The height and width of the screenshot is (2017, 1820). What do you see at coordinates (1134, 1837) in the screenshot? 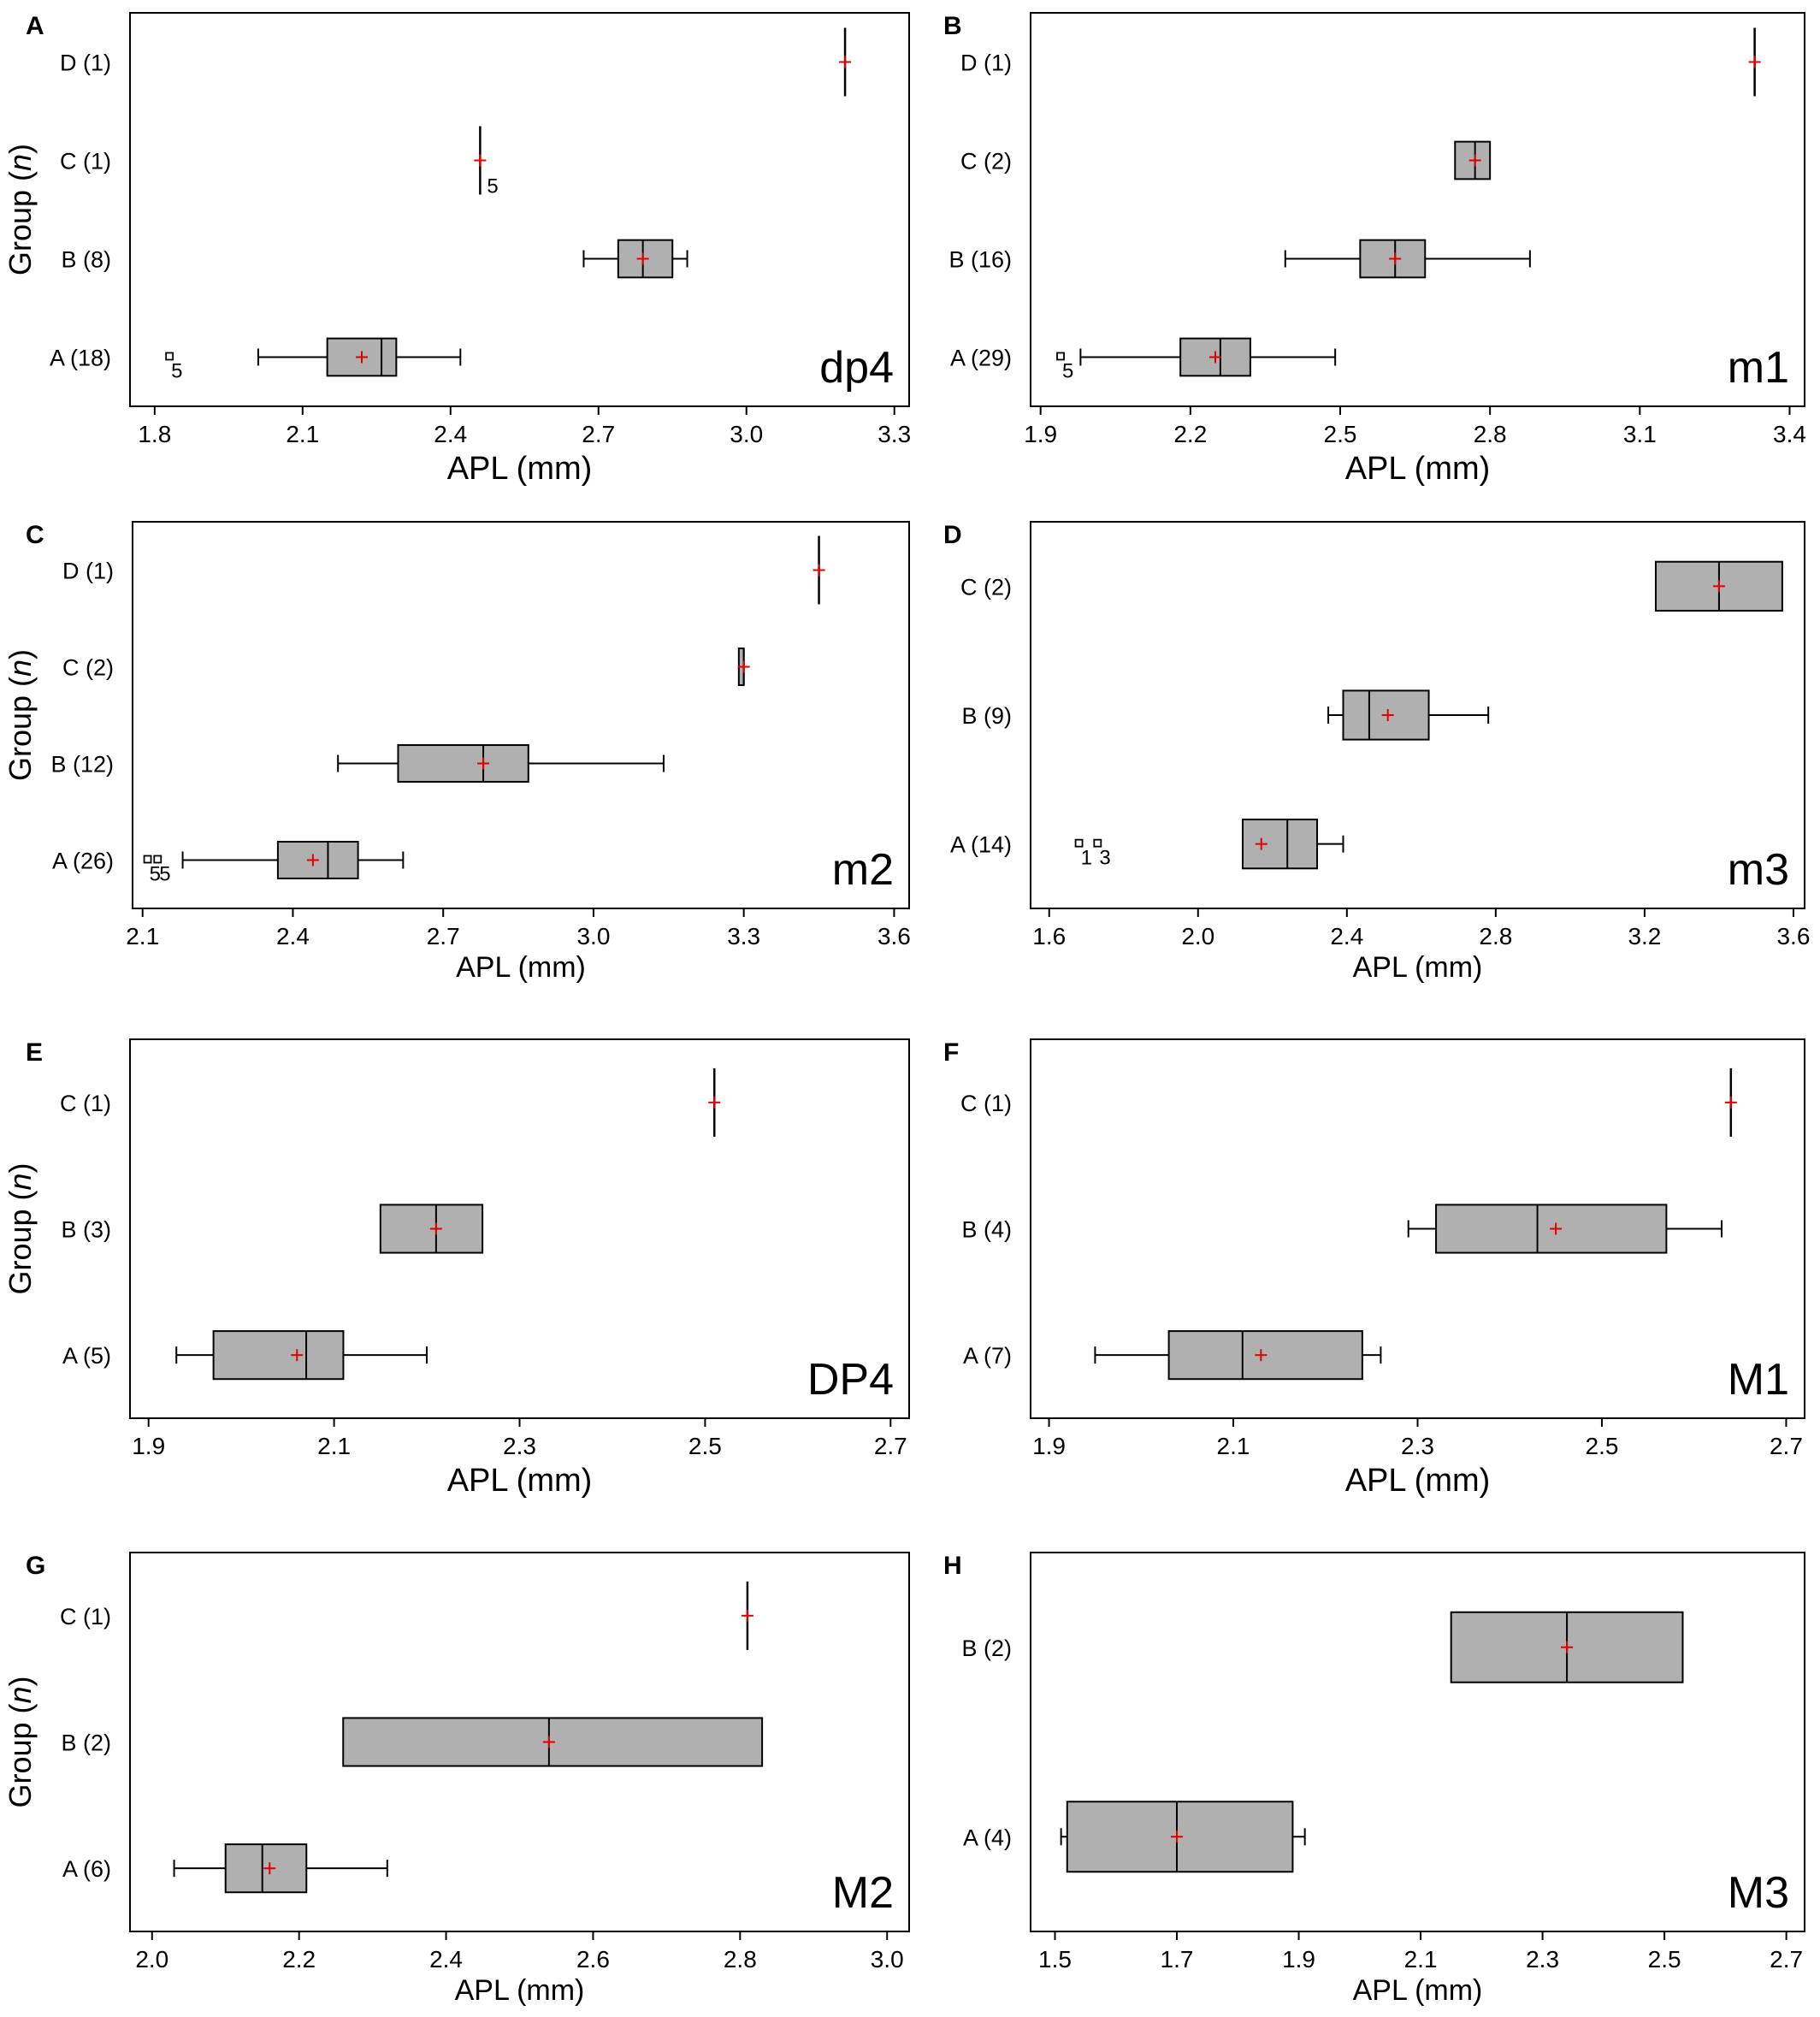
I see `group-1: A (4)` at bounding box center [1134, 1837].